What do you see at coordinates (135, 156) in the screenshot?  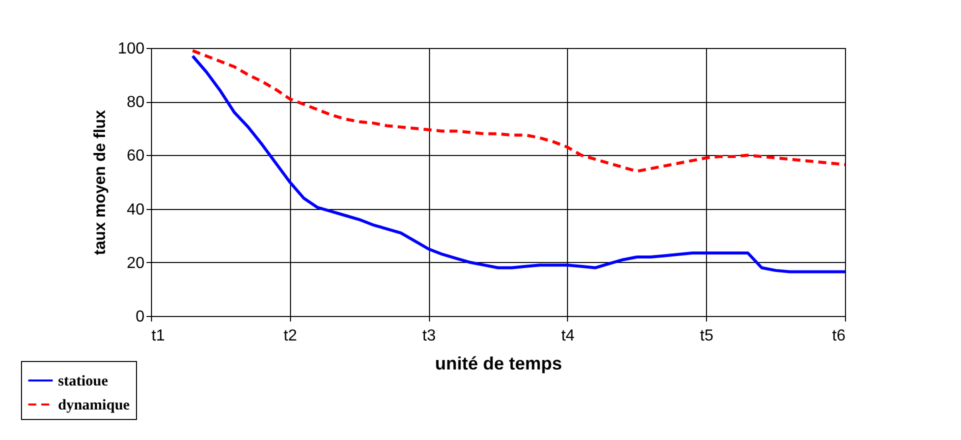 I see `y-tick-label: 60` at bounding box center [135, 156].